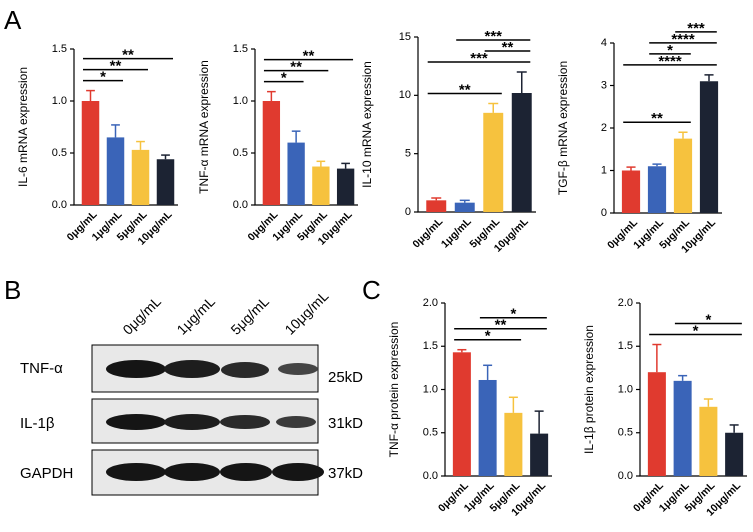  Describe the element at coordinates (367, 124) in the screenshot. I see `y-axis-label: IL-10 mRNA expression` at that location.